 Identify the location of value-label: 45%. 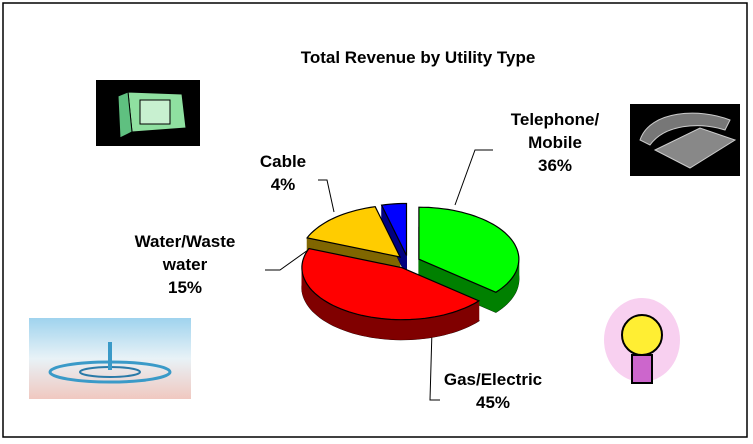
(493, 402).